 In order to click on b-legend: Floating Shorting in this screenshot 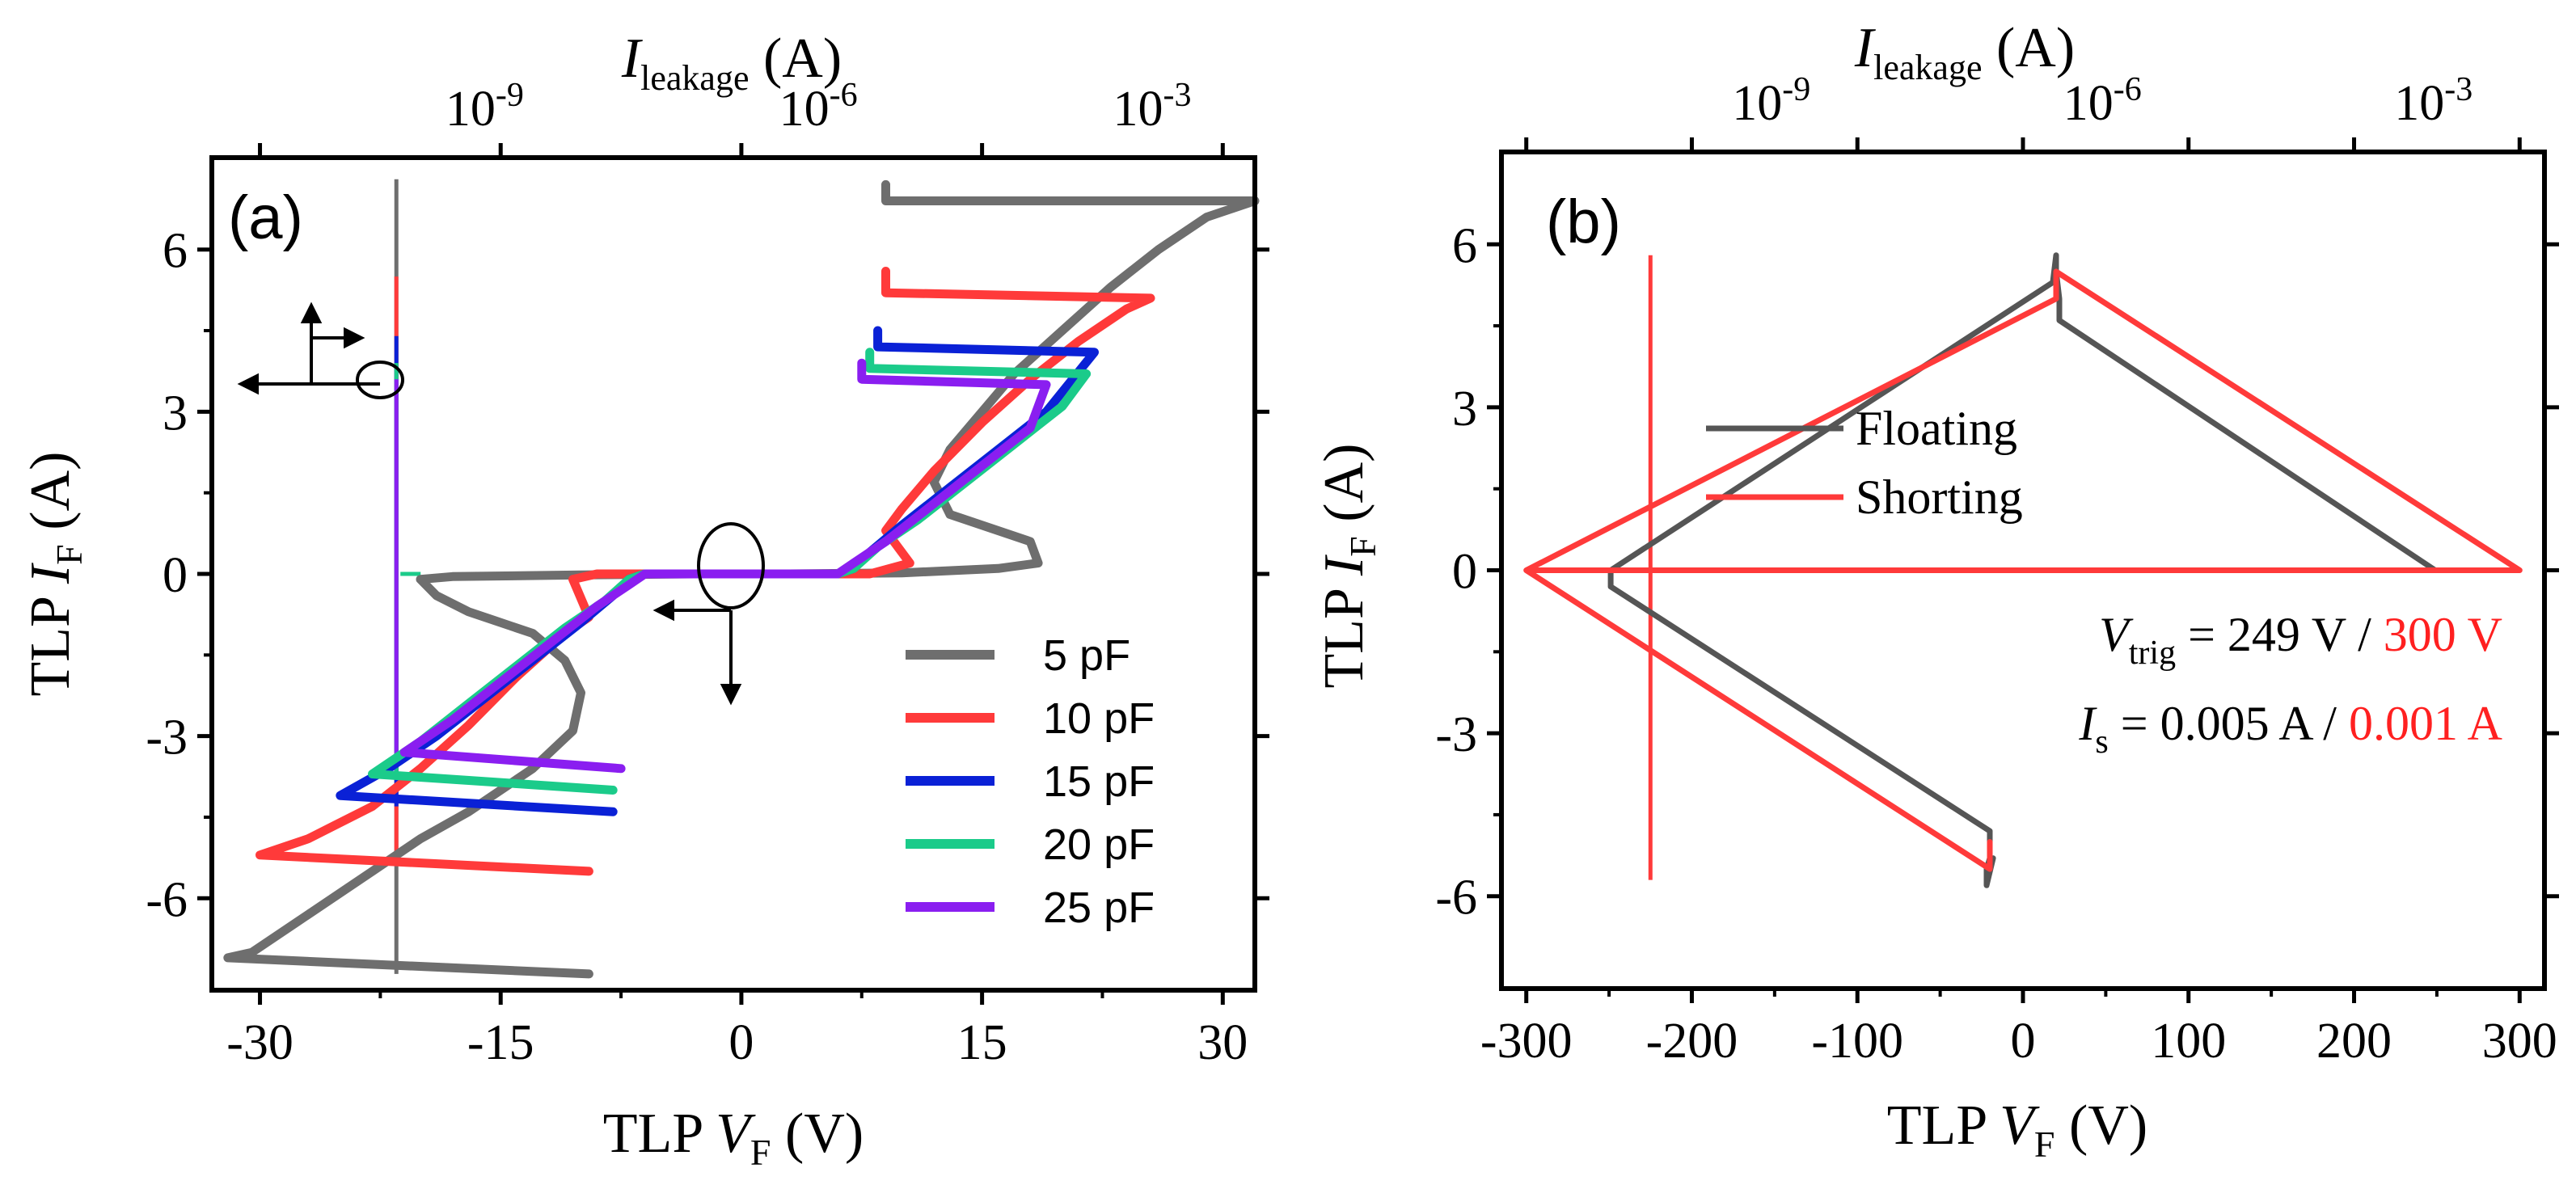, I will do `click(1864, 463)`.